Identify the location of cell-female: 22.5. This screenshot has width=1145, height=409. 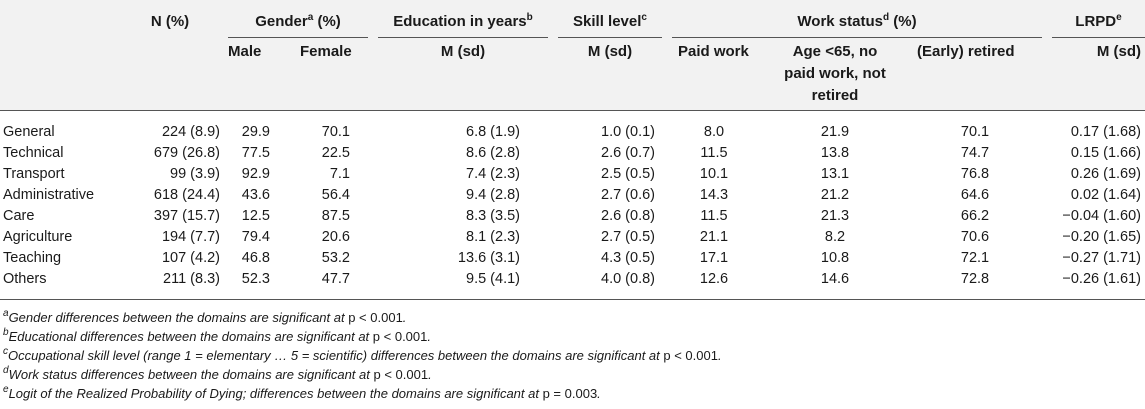
(335, 153).